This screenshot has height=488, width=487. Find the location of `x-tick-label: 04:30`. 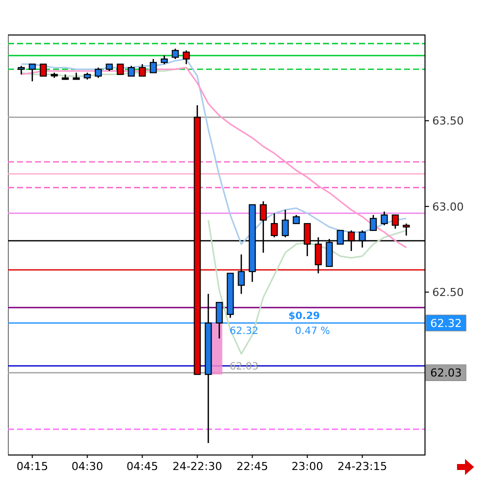

x-tick-label: 04:30 is located at coordinates (87, 466).